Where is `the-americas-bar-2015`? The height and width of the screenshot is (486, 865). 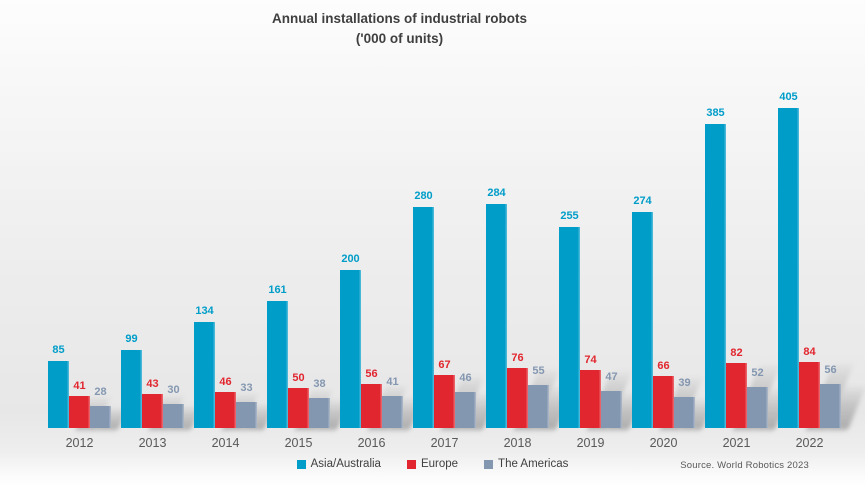
the-americas-bar-2015 is located at coordinates (319, 413).